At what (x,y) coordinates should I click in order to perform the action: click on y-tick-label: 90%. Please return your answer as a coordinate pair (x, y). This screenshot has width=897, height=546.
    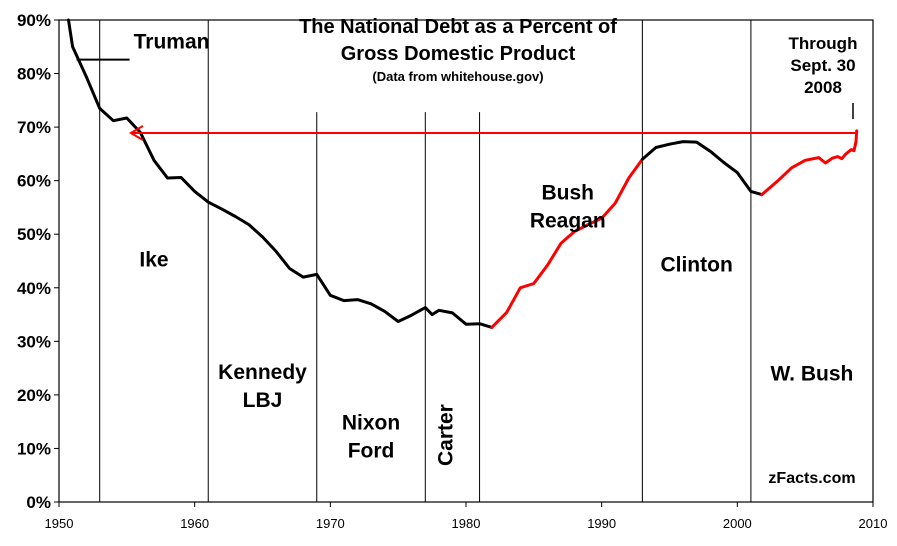
    Looking at the image, I should click on (34, 20).